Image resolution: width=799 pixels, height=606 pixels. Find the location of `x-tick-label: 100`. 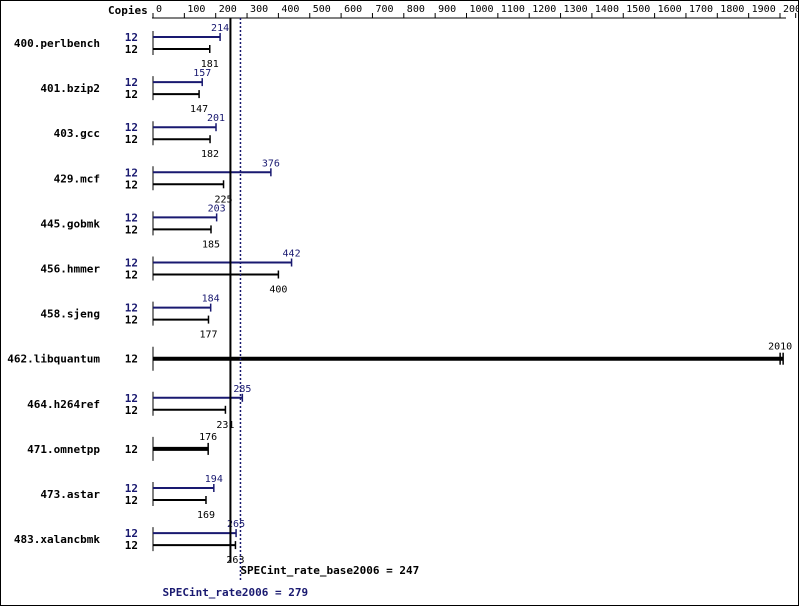

x-tick-label: 100 is located at coordinates (196, 9).